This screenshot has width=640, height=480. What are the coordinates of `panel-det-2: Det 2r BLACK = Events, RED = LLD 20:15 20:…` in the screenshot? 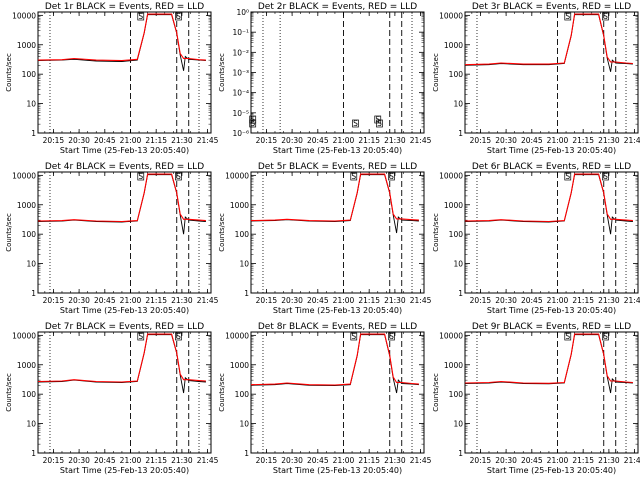 It's located at (325, 78).